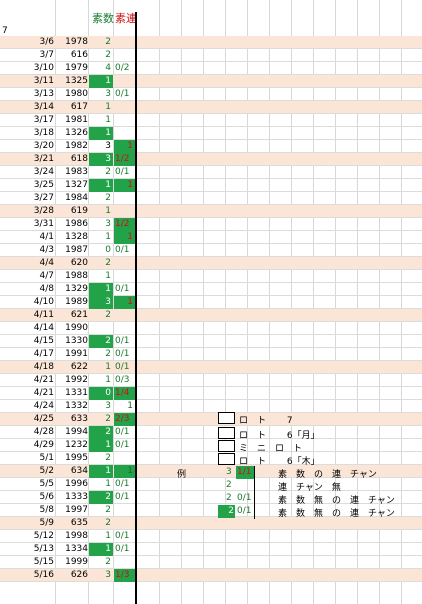 This screenshot has width=422, height=604. What do you see at coordinates (76, 406) in the screenshot?
I see `draw-number: 1332` at bounding box center [76, 406].